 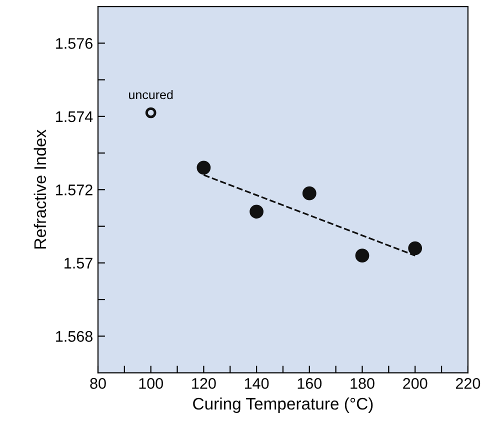 What do you see at coordinates (74, 116) in the screenshot?
I see `y-tick-label: 1.574` at bounding box center [74, 116].